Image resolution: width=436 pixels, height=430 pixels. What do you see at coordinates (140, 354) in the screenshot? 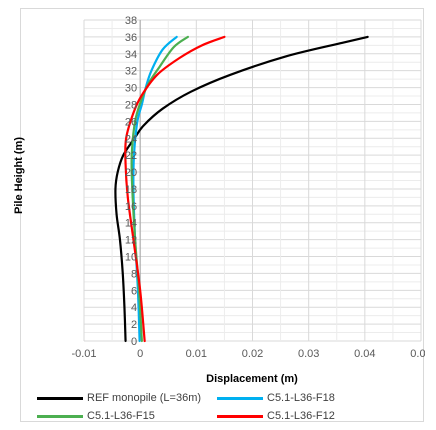
I see `x-tick-label: 0` at bounding box center [140, 354].